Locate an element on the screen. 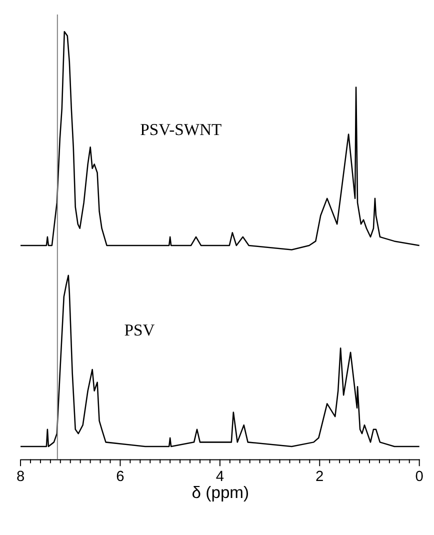 This screenshot has width=434, height=535. x-tick-label: 4 is located at coordinates (220, 476).